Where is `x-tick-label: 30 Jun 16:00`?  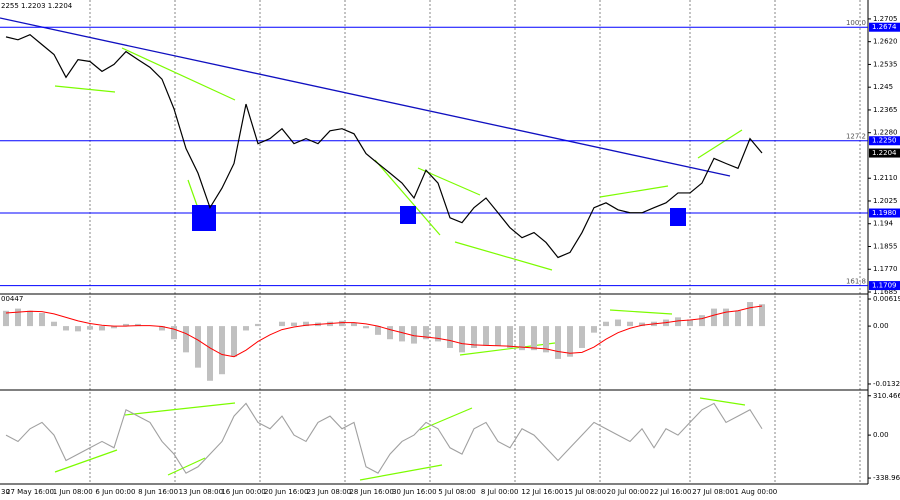 x-tick-label: 30 Jun 16:00 is located at coordinates (414, 492).